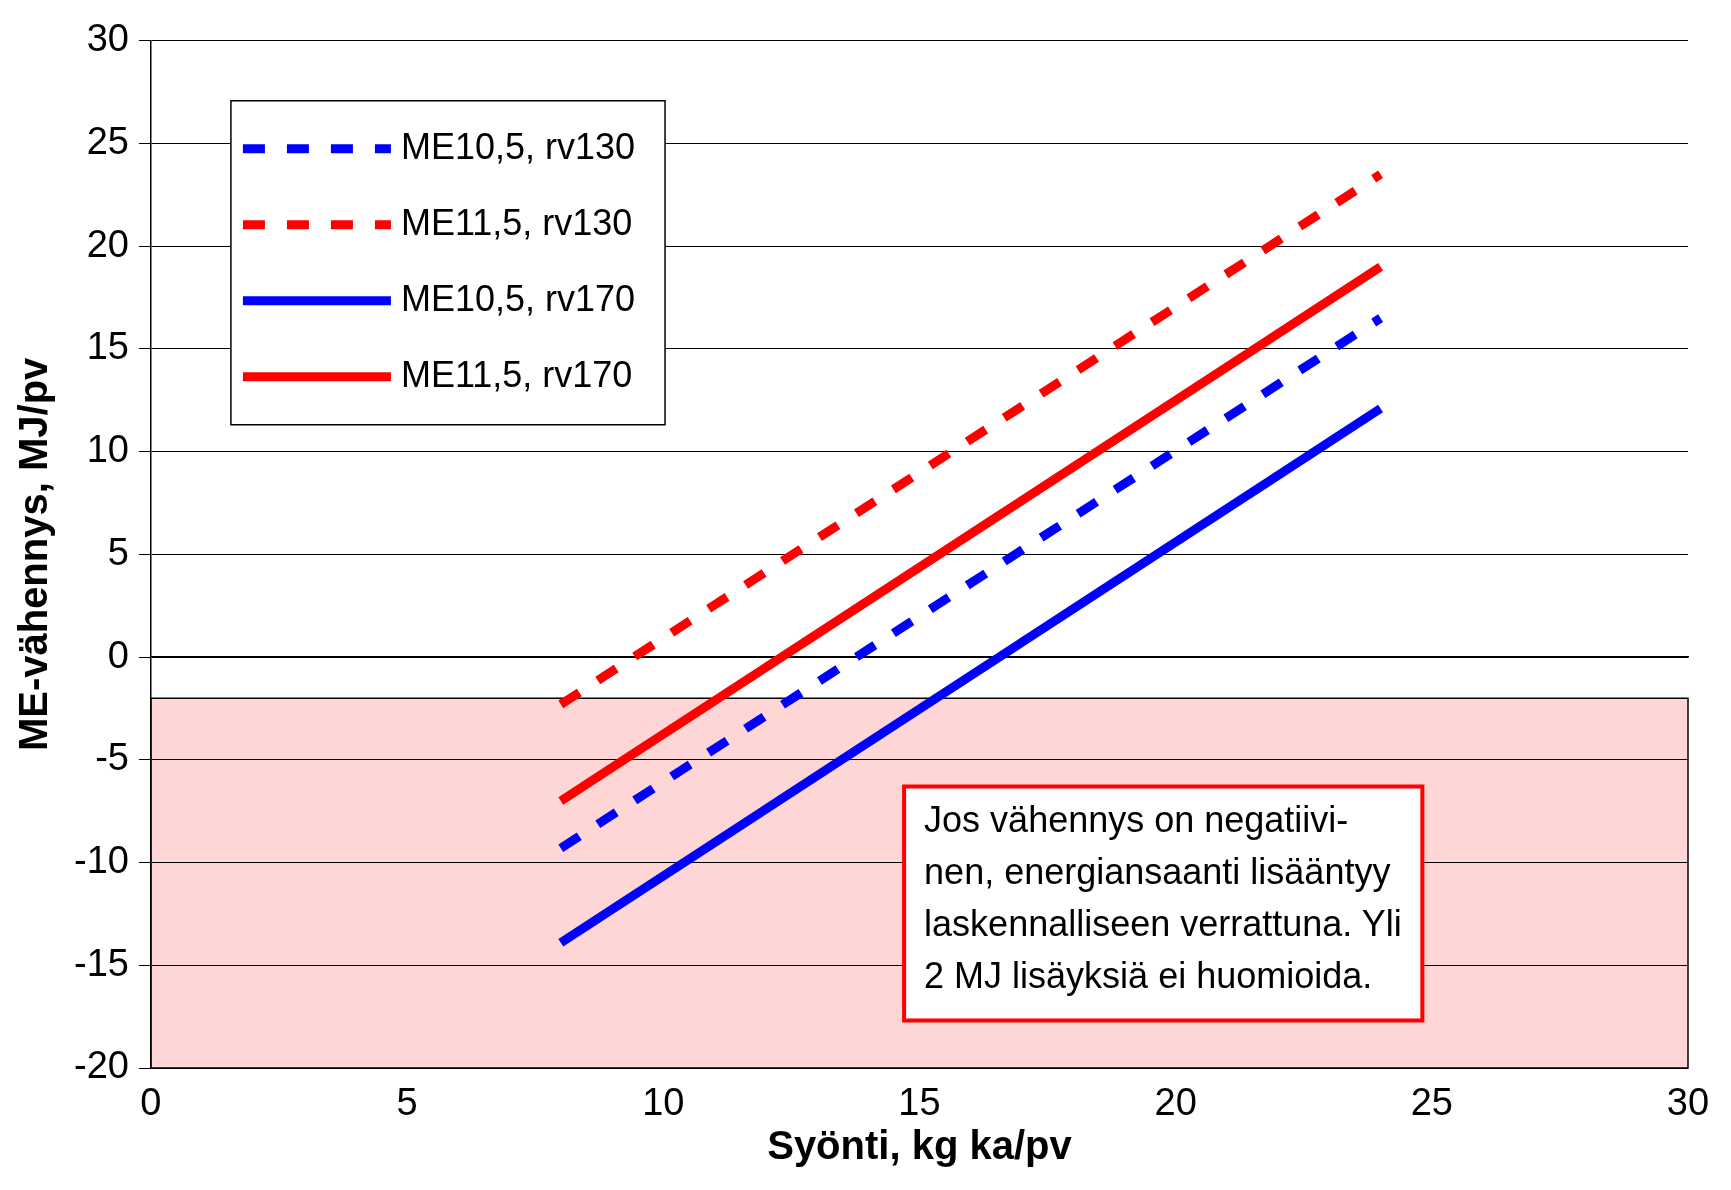 This screenshot has width=1731, height=1190. Describe the element at coordinates (151, 1102) in the screenshot. I see `x-tick-label: 0` at that location.